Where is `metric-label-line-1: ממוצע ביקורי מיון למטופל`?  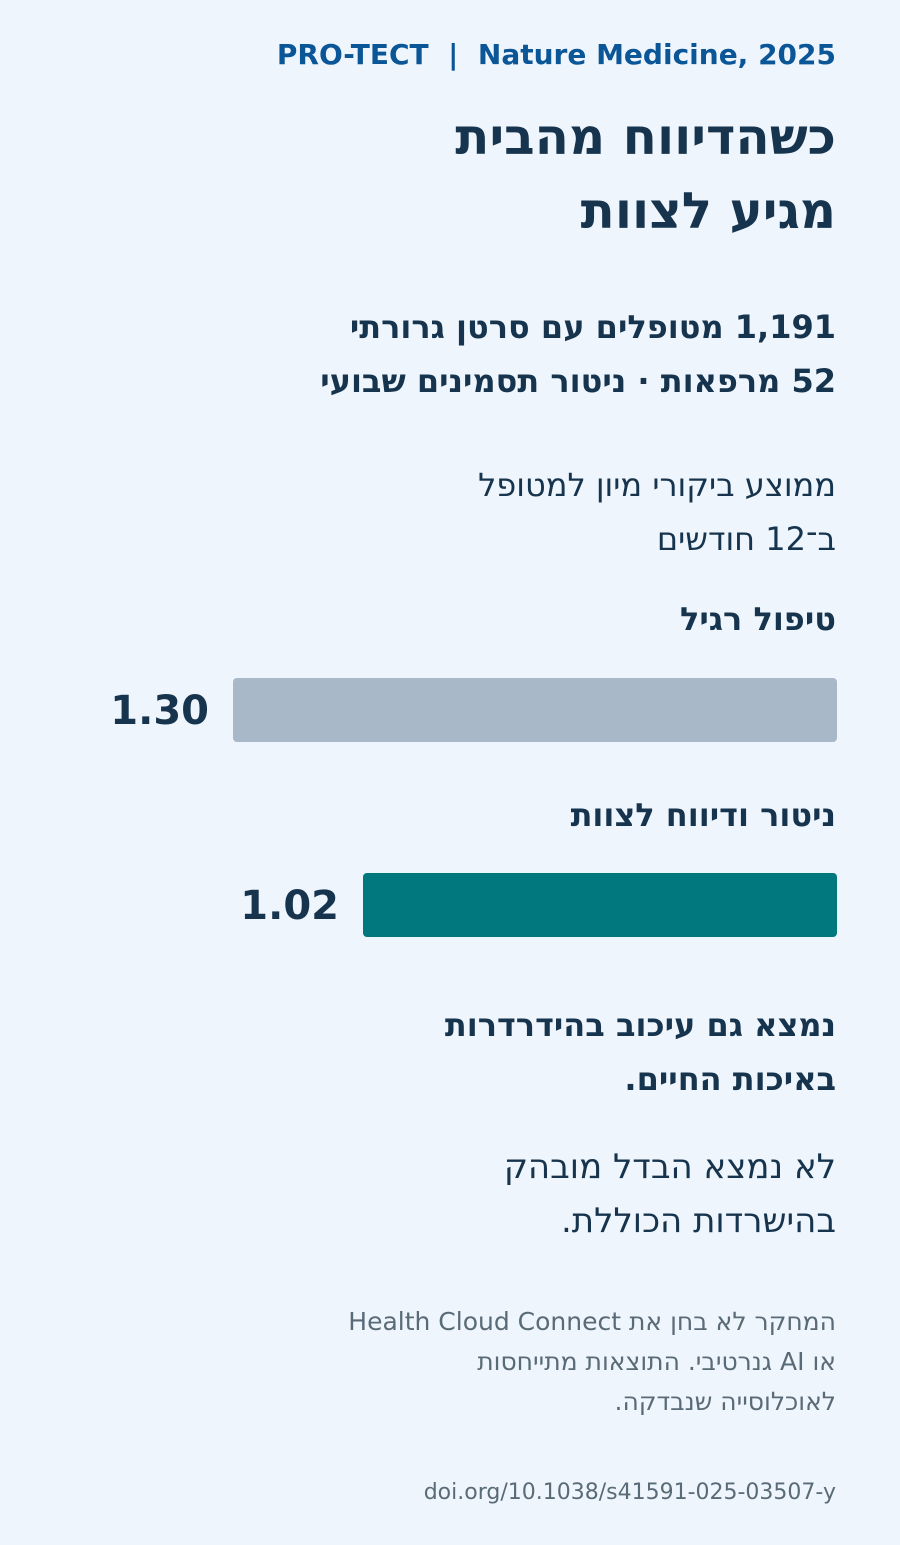
metric-label-line-1: ממוצע ביקורי מיון למטופל is located at coordinates (657, 485).